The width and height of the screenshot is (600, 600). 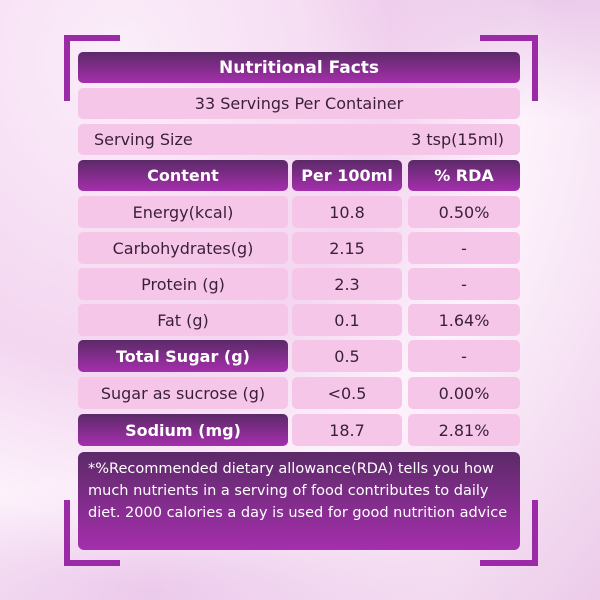 What do you see at coordinates (347, 284) in the screenshot?
I see `nutrient-per-100ml: 2.3` at bounding box center [347, 284].